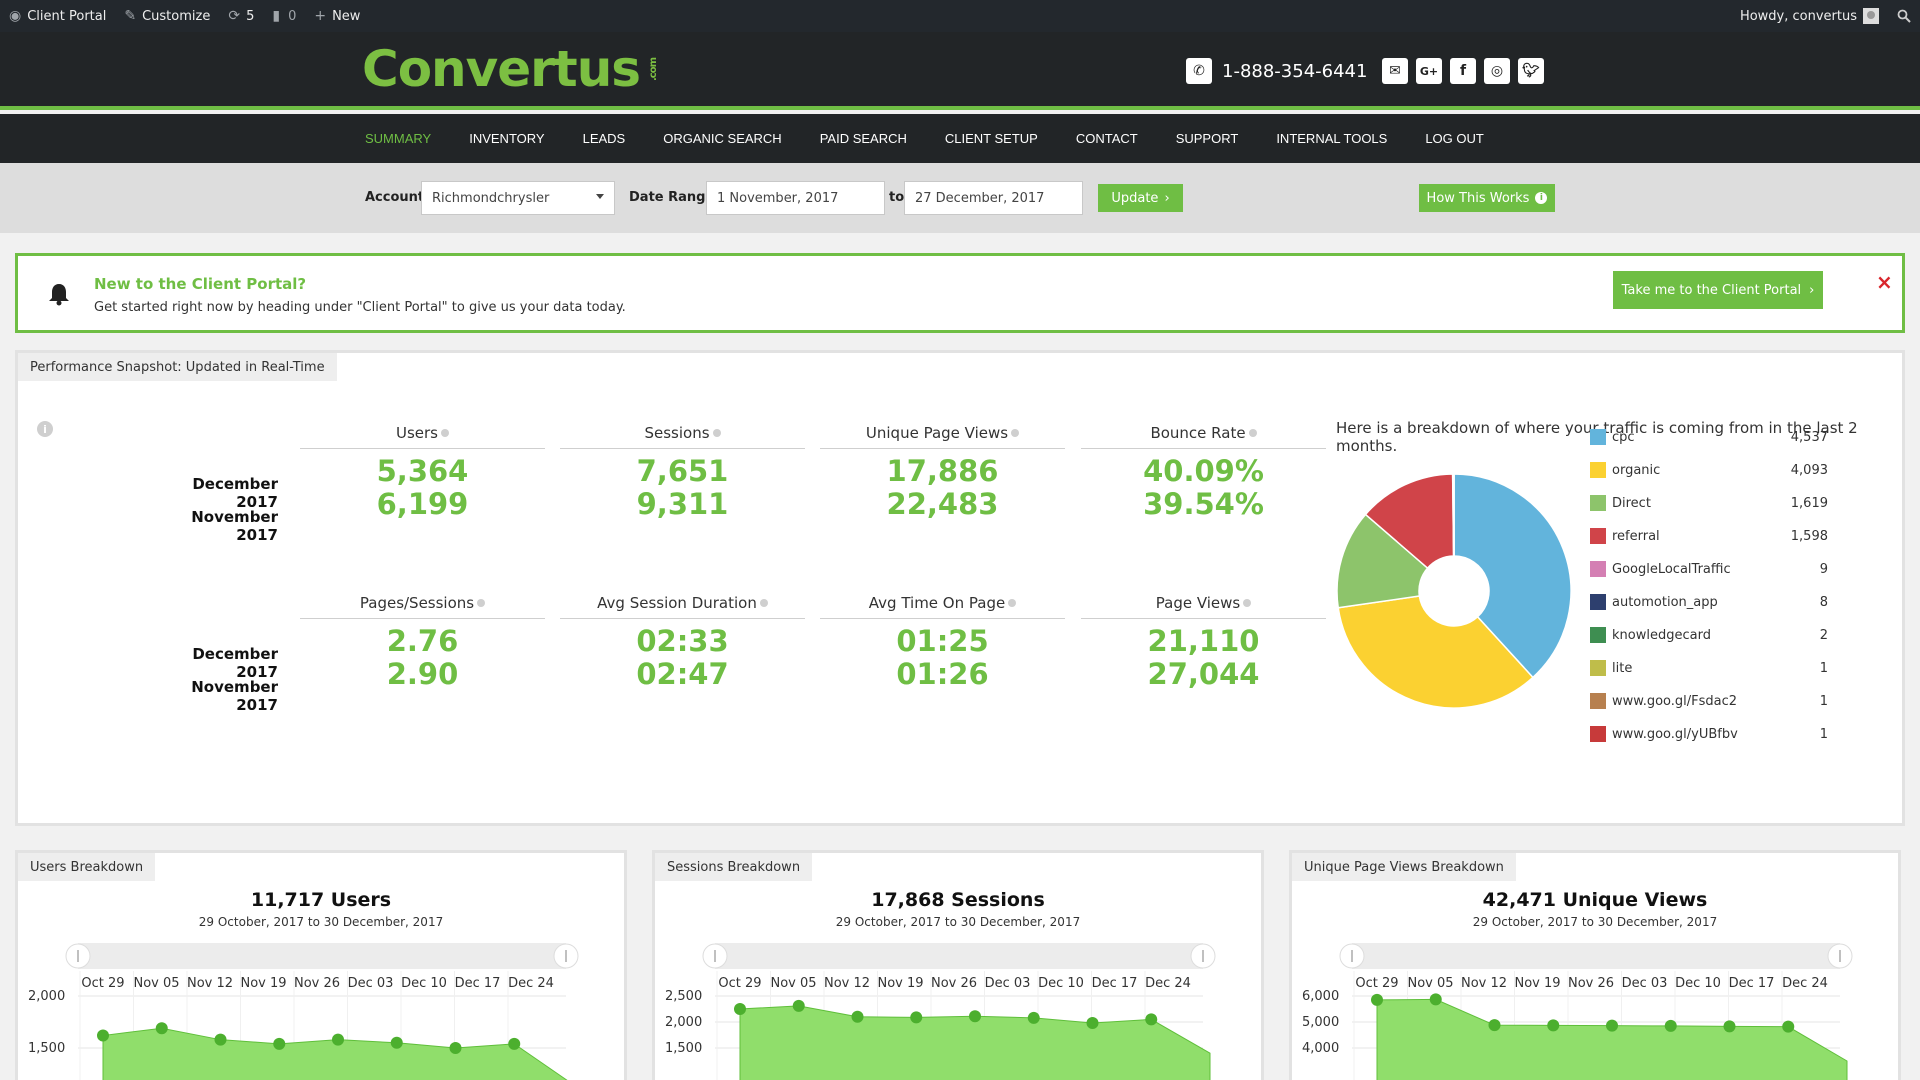 This screenshot has height=1080, width=1920. I want to click on dashboard-icon: ◉, so click(15, 16).